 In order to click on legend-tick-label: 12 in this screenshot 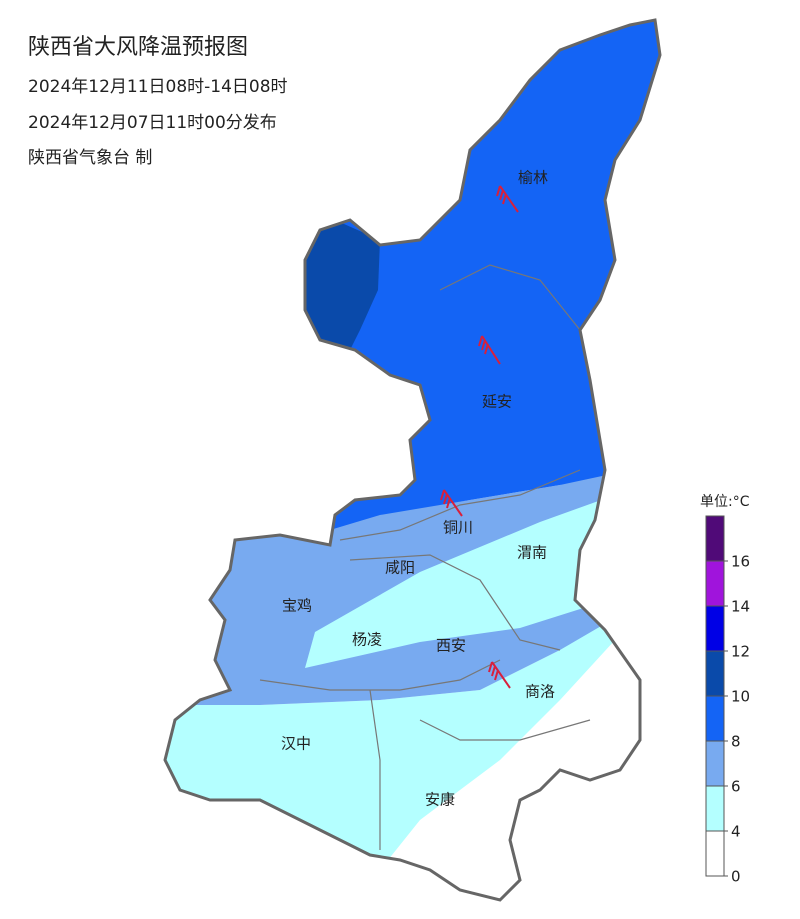, I will do `click(740, 652)`.